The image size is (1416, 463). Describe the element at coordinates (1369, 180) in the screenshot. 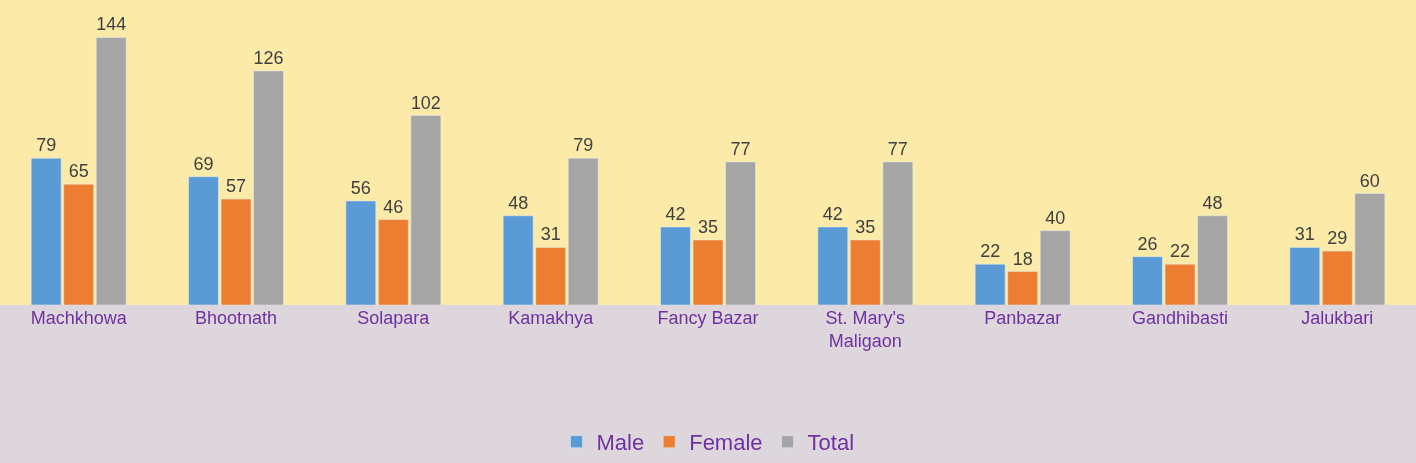

I see `data-label: 60` at that location.